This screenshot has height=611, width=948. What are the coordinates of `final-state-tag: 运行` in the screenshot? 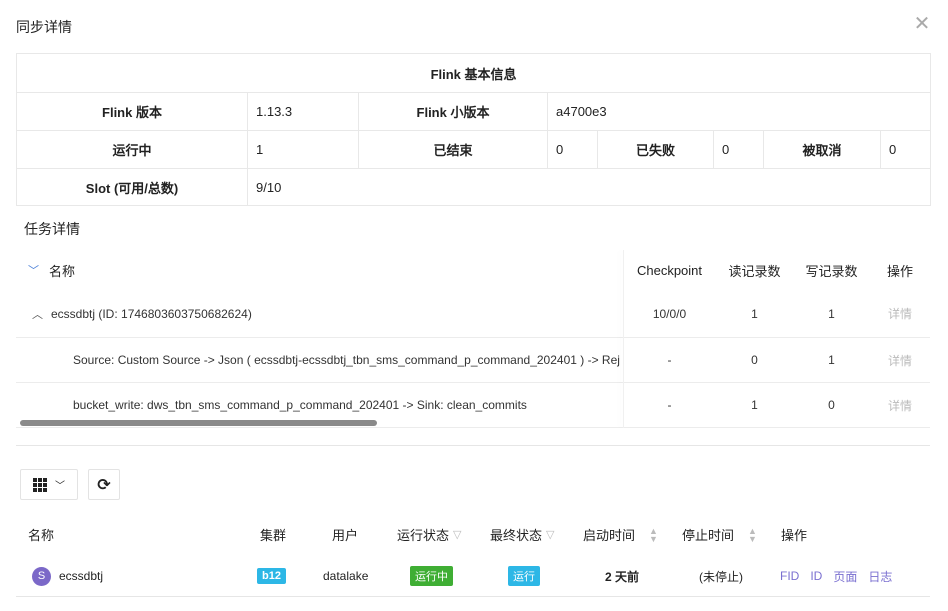 It's located at (524, 576).